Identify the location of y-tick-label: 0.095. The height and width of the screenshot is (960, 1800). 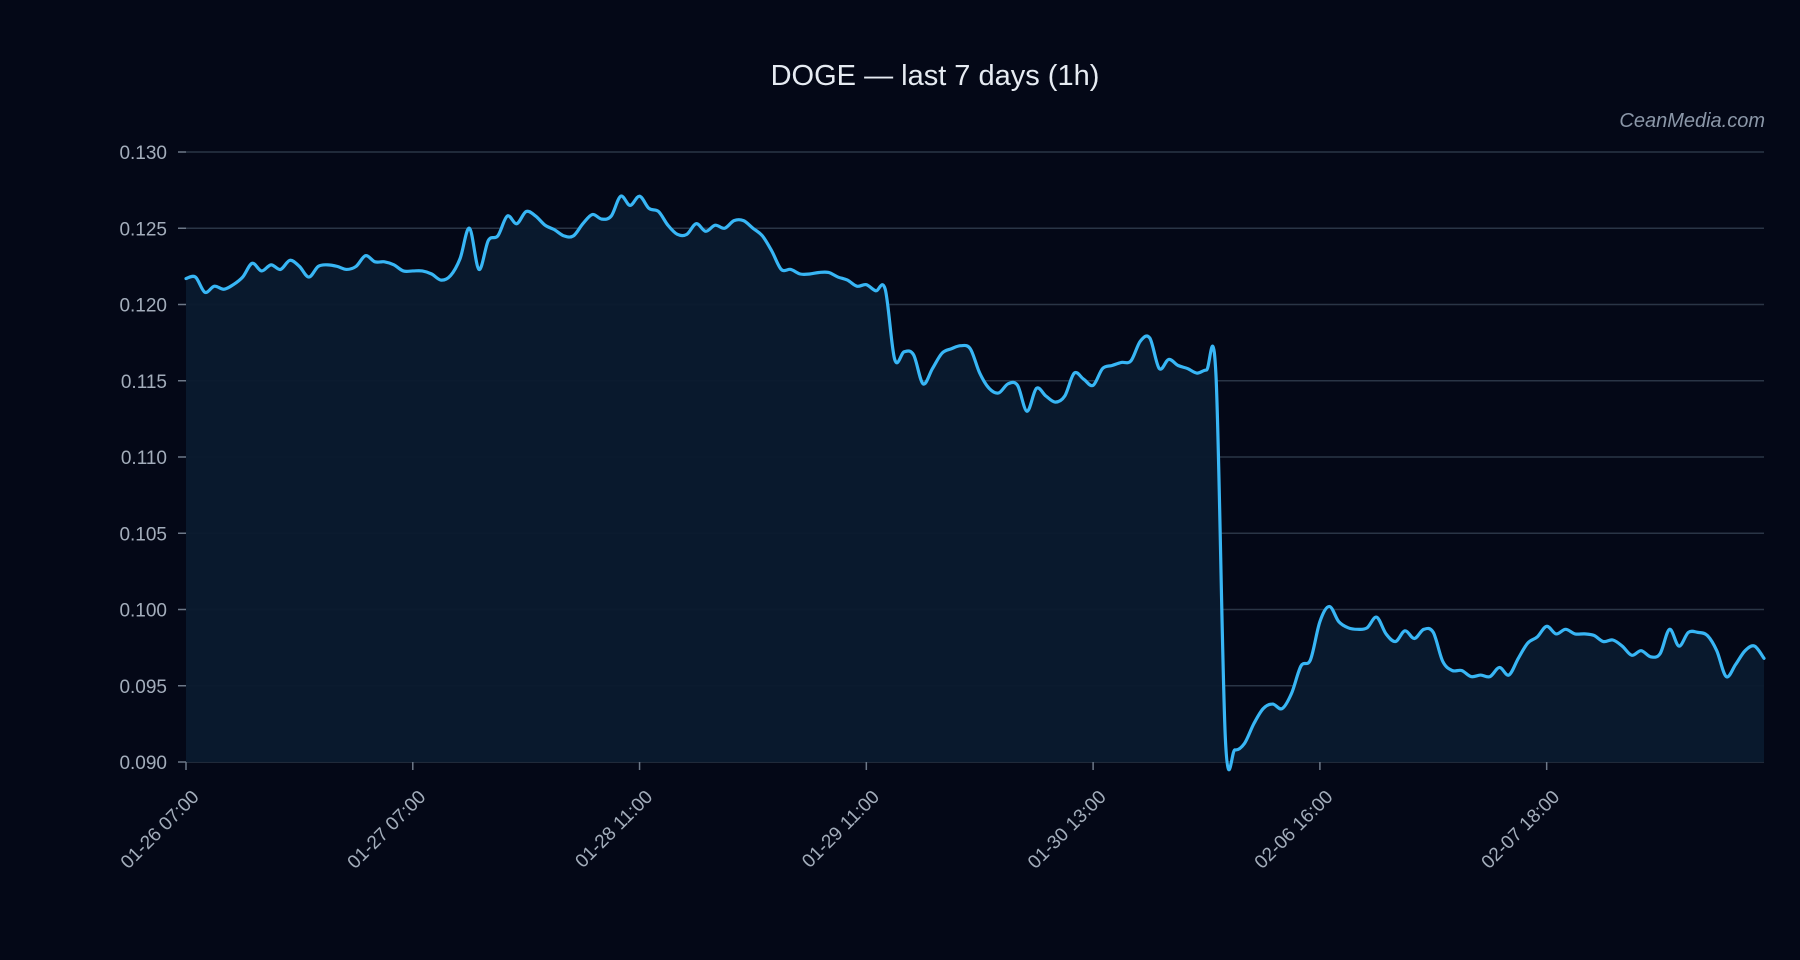
(143, 687).